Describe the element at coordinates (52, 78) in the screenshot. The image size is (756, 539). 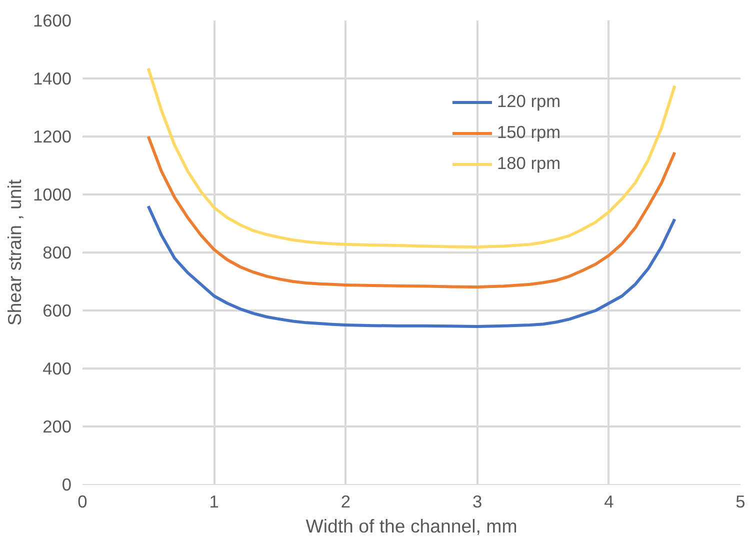
I see `y-tick-label: 1400` at that location.